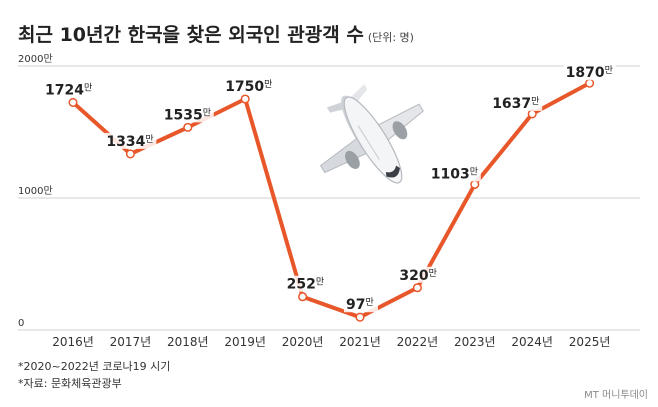  I want to click on data-label-text: 320만, so click(418, 276).